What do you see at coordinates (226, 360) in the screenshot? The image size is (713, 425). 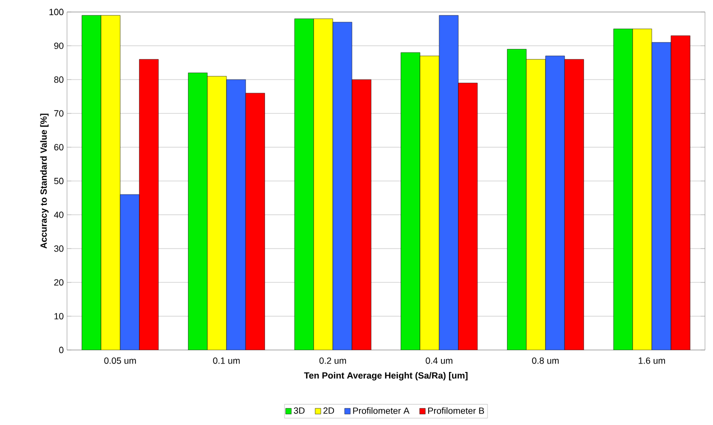 I see `x-tick-label: 0.1 um` at bounding box center [226, 360].